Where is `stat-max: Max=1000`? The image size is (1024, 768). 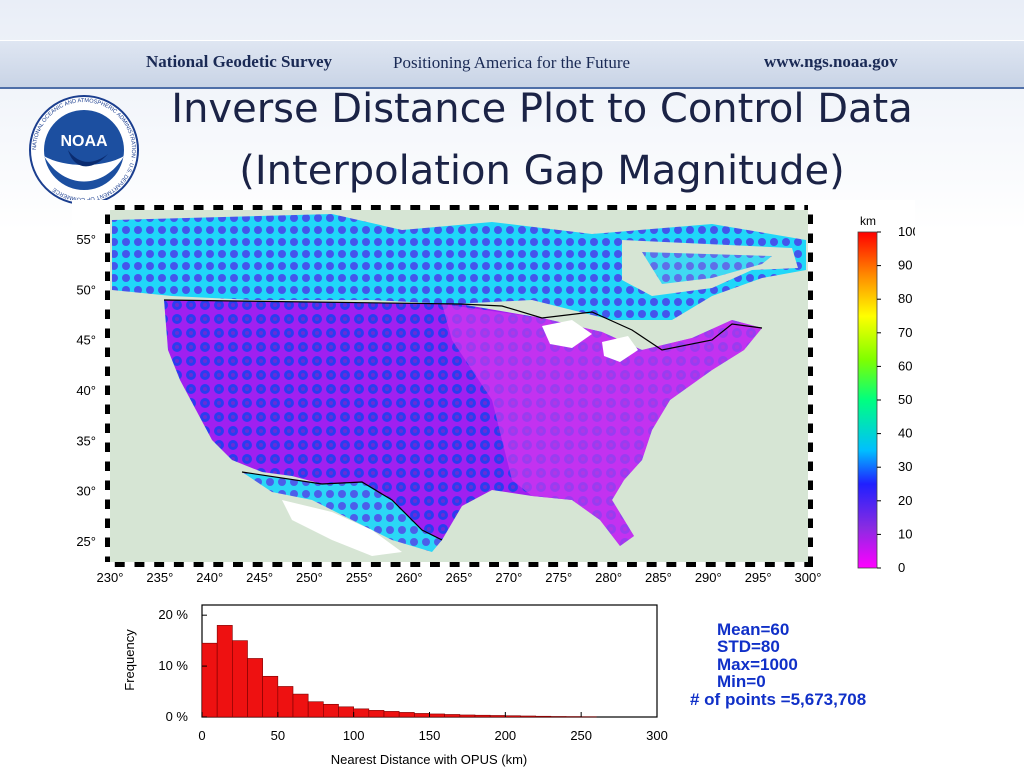
stat-max: Max=1000 is located at coordinates (757, 664).